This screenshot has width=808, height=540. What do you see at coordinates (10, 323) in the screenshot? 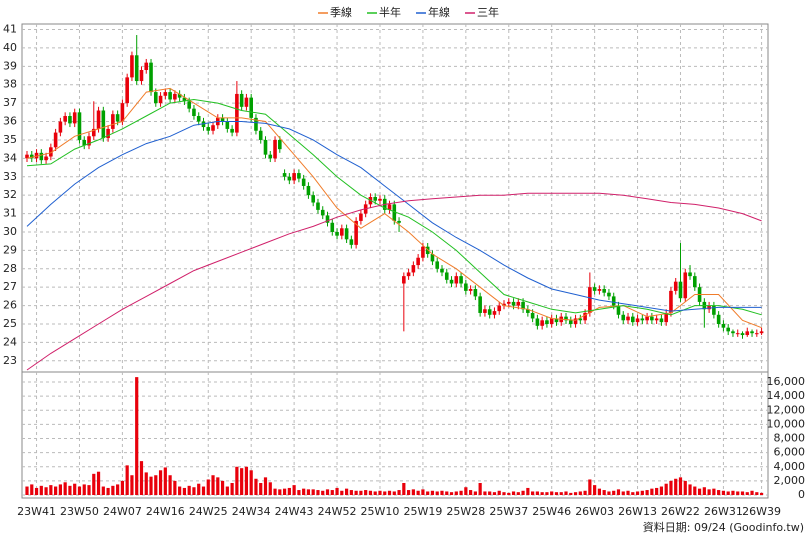
I see `y-tick-label: 25` at bounding box center [10, 323].